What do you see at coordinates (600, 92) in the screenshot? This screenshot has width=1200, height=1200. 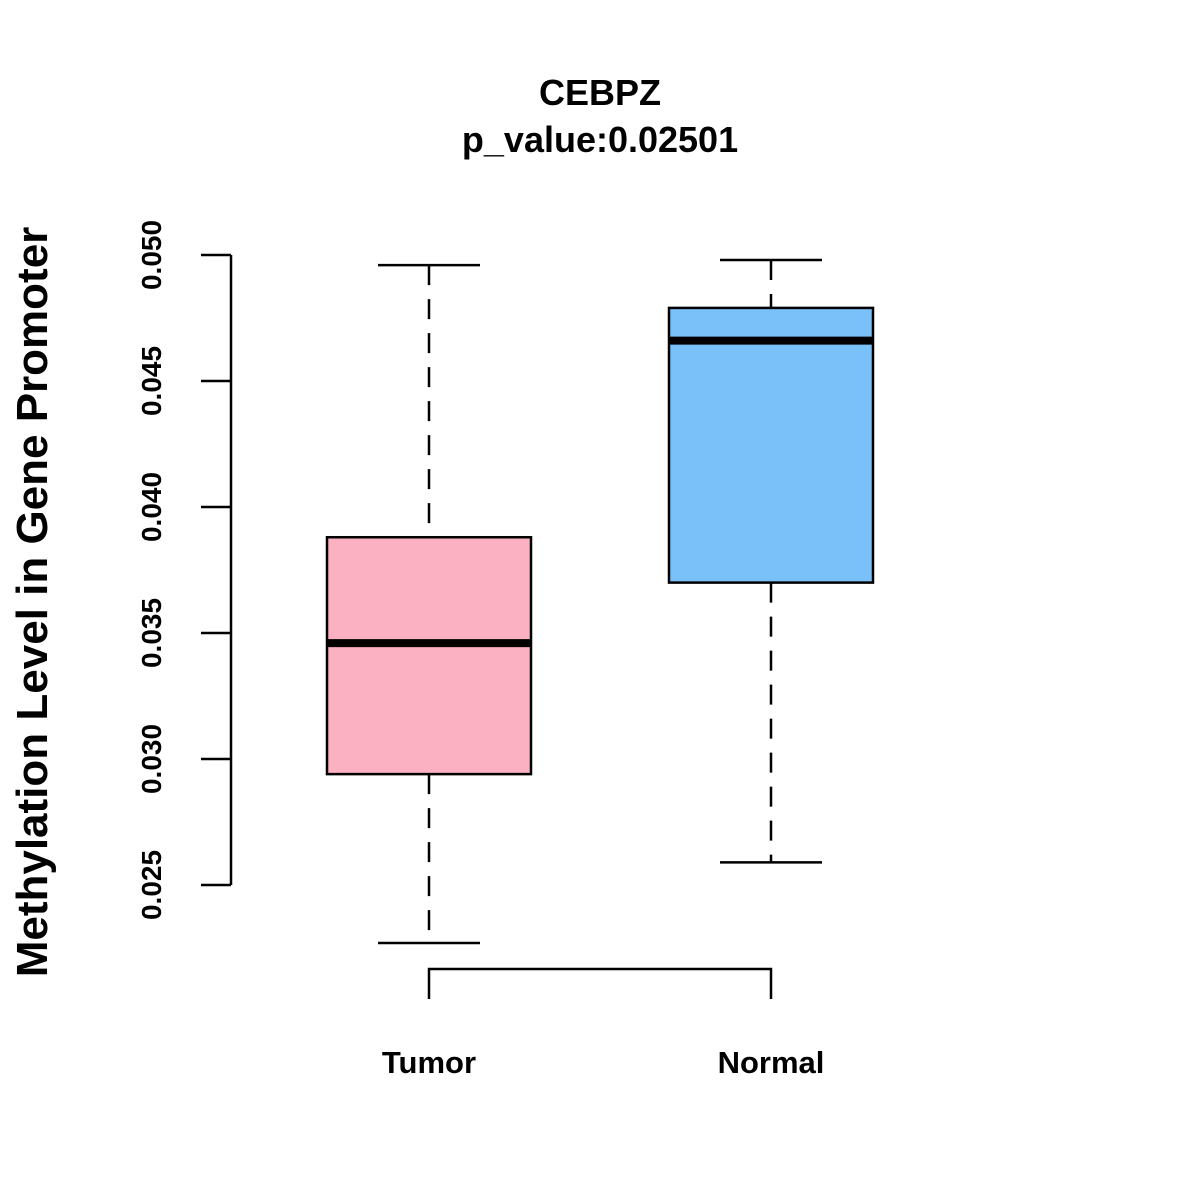 I see `chart-title: CEBPZ` at bounding box center [600, 92].